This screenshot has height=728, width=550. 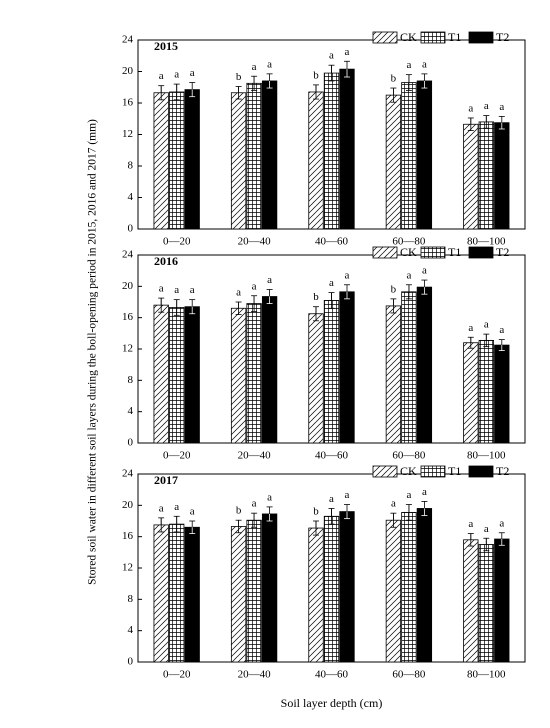 I want to click on panel-title: 2016, so click(x=166, y=261).